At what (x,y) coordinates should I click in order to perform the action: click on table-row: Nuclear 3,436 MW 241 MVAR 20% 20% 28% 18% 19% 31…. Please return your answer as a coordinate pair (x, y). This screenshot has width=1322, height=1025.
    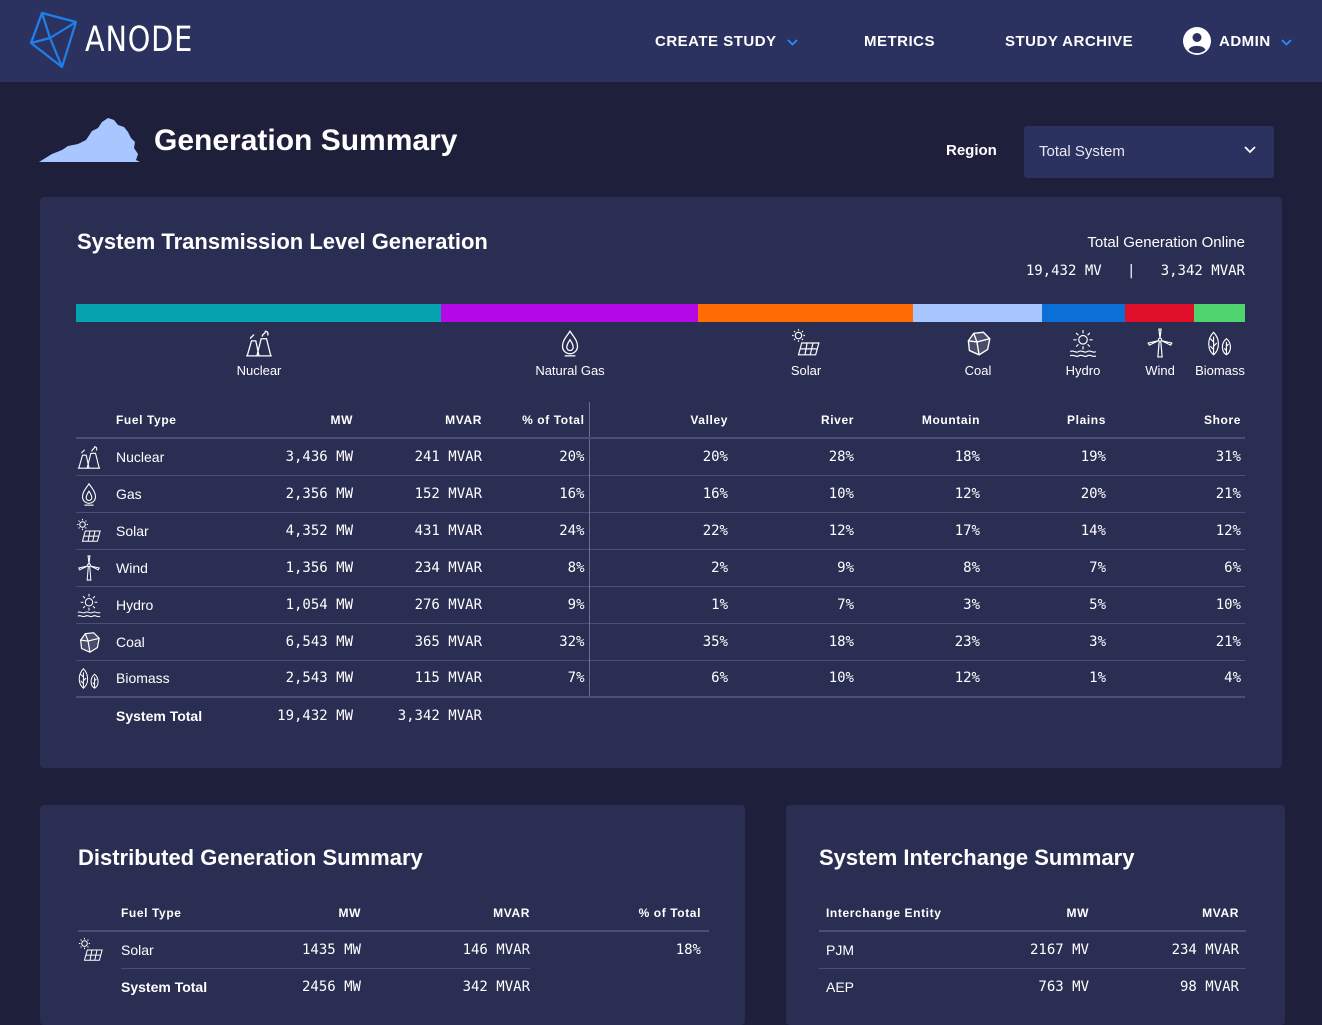
    Looking at the image, I should click on (660, 456).